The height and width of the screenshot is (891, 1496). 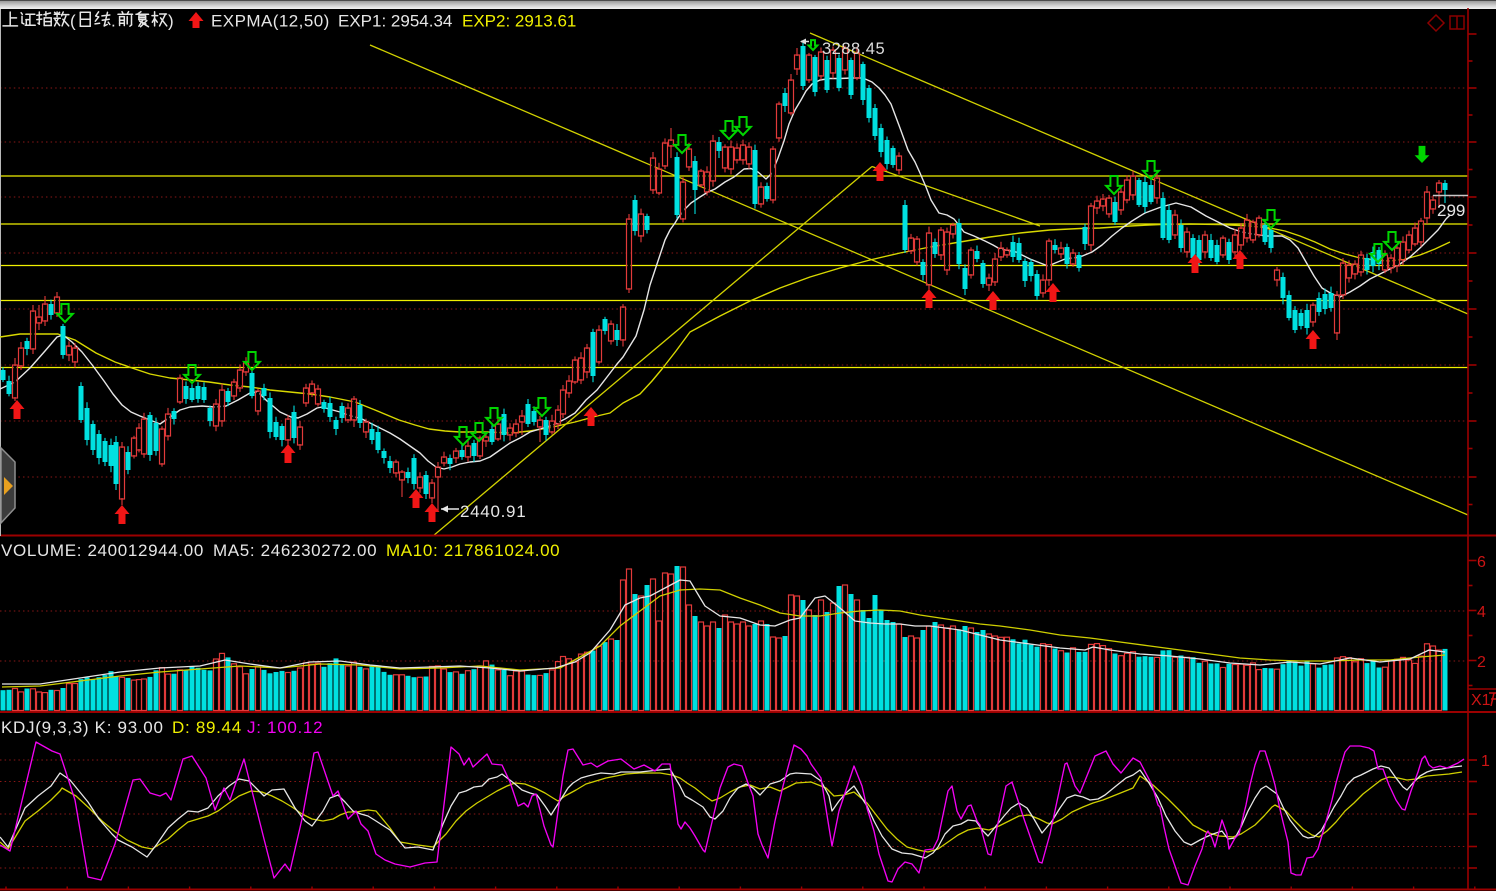 I want to click on svg-text: MA5: 246230272.00, so click(x=295, y=550).